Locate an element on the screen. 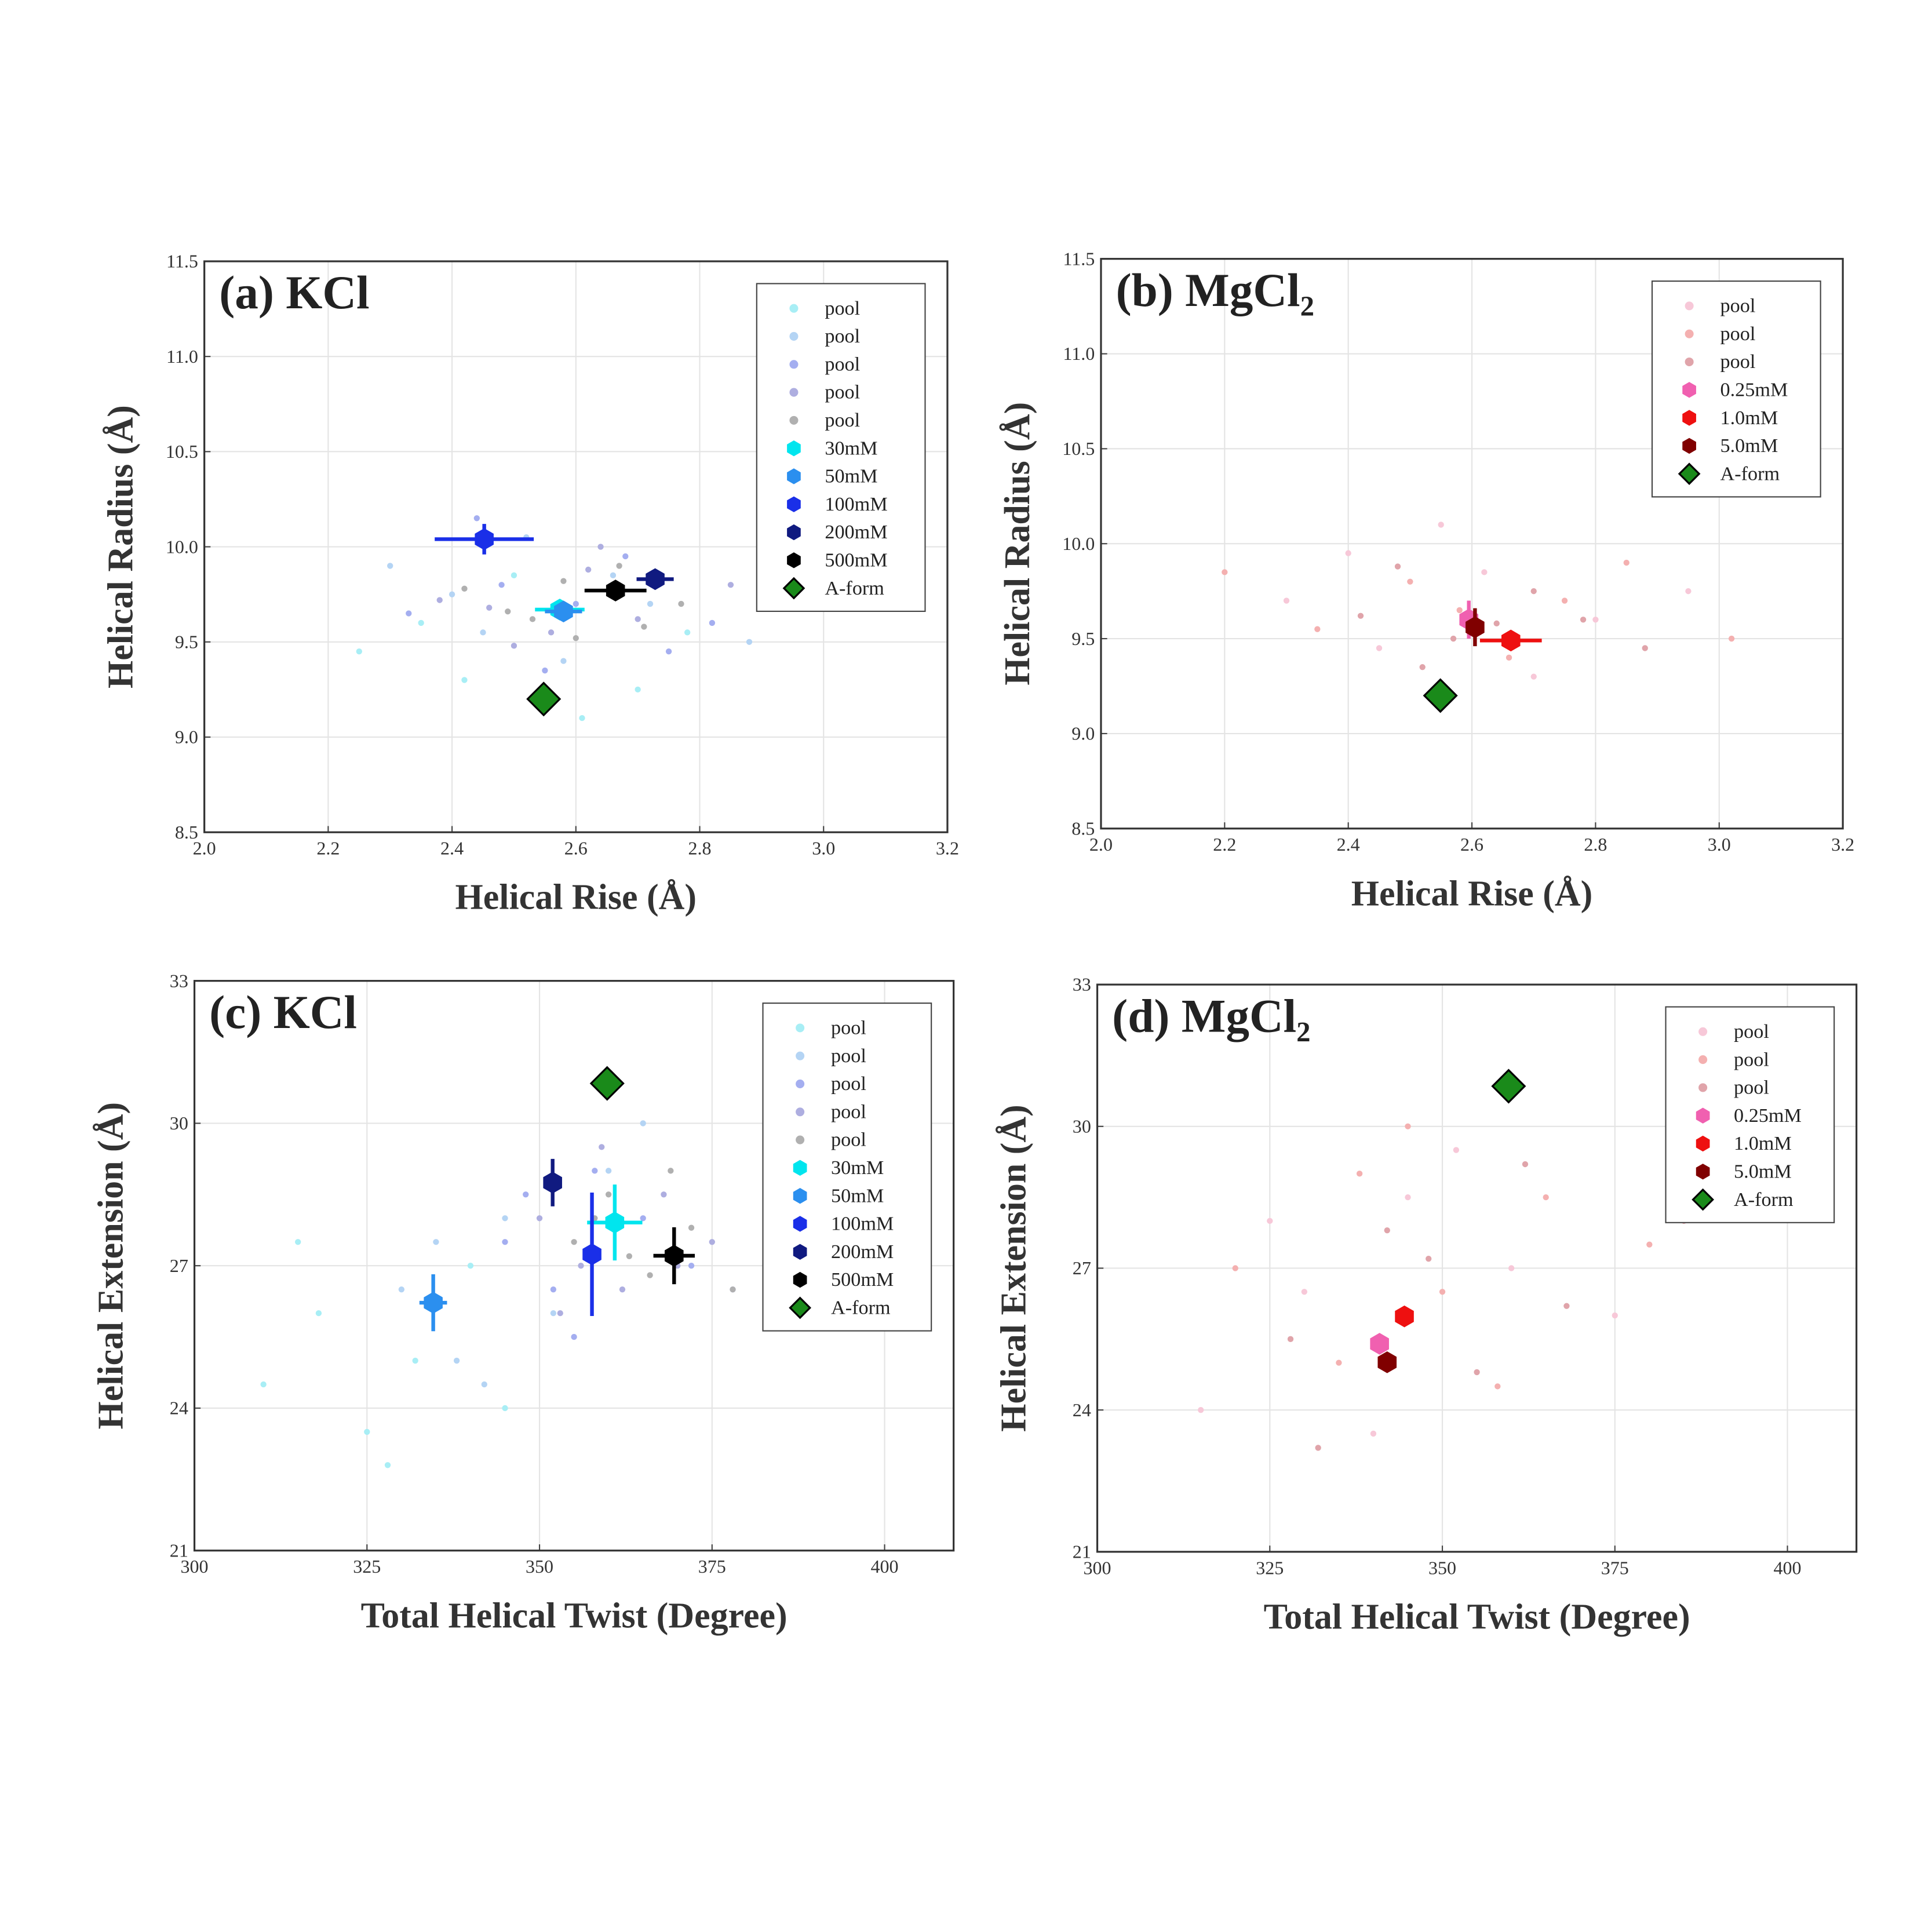 Image resolution: width=1932 pixels, height=1932 pixels. y-axis-label: Helical Extension (Å) is located at coordinates (1014, 1268).